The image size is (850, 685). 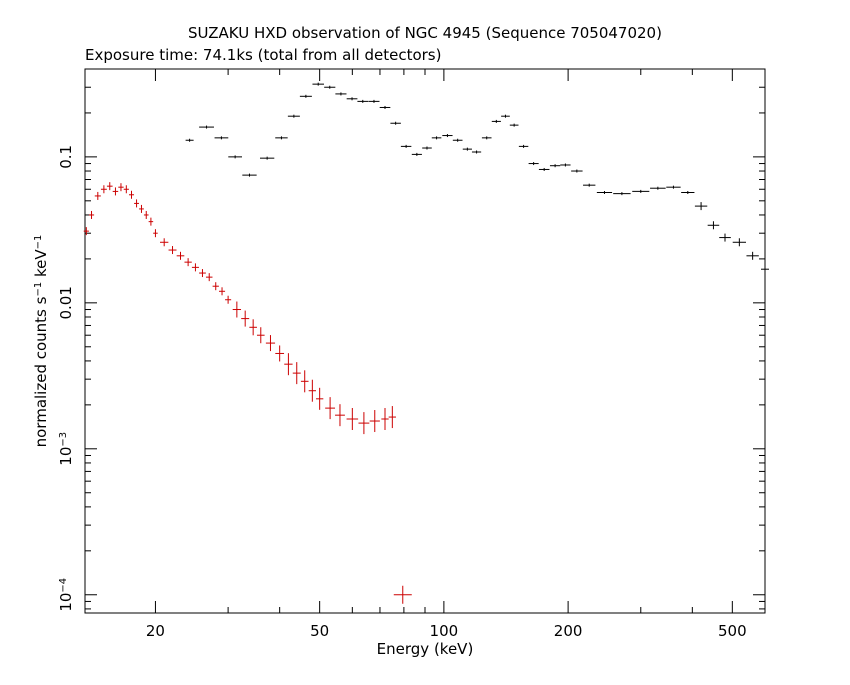 I want to click on y-tick-label: 0.01, so click(x=66, y=302).